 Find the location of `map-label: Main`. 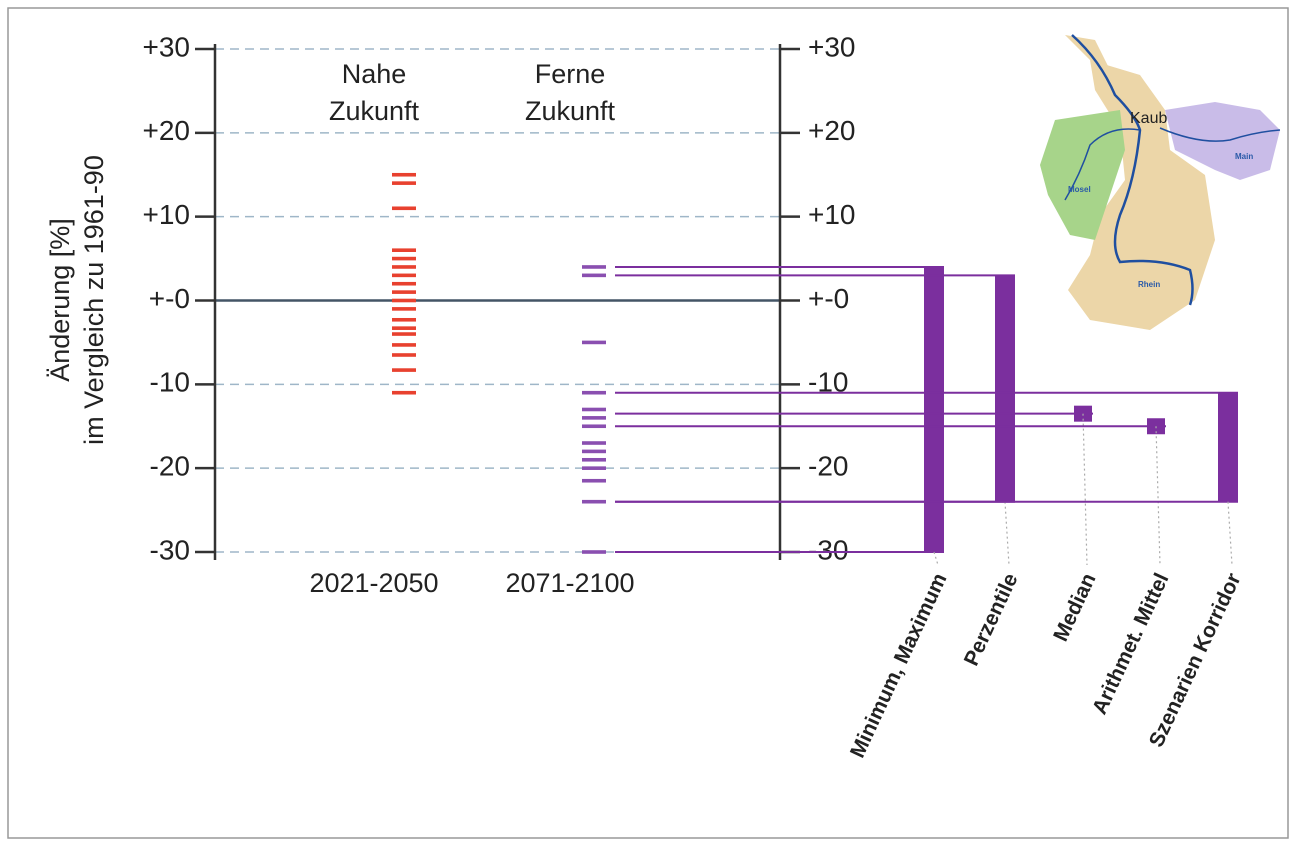

map-label: Main is located at coordinates (1244, 156).